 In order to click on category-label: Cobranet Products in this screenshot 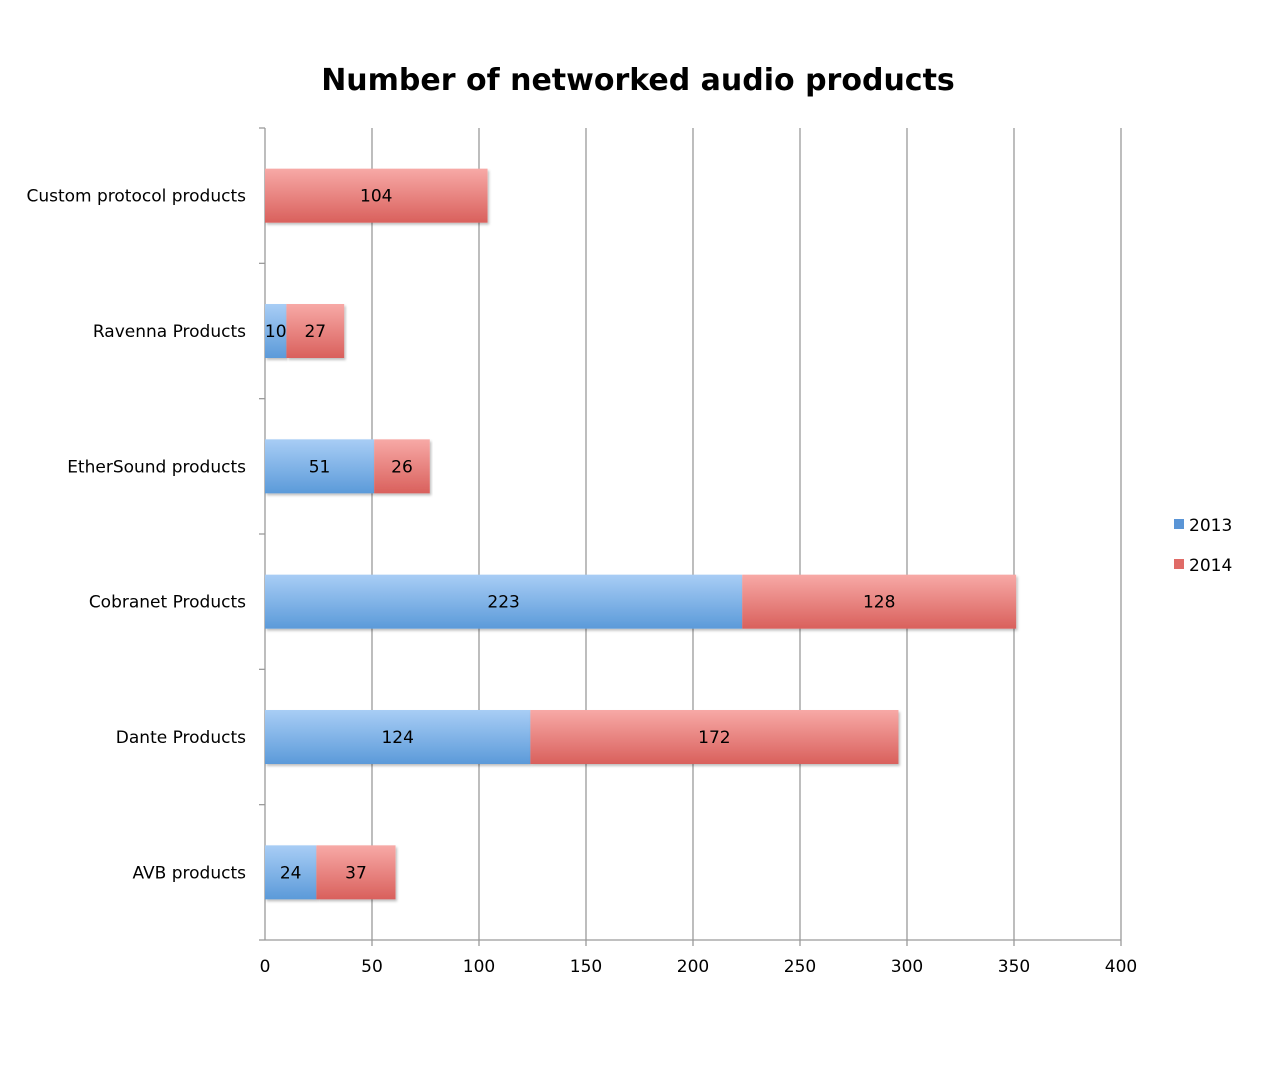, I will do `click(167, 603)`.